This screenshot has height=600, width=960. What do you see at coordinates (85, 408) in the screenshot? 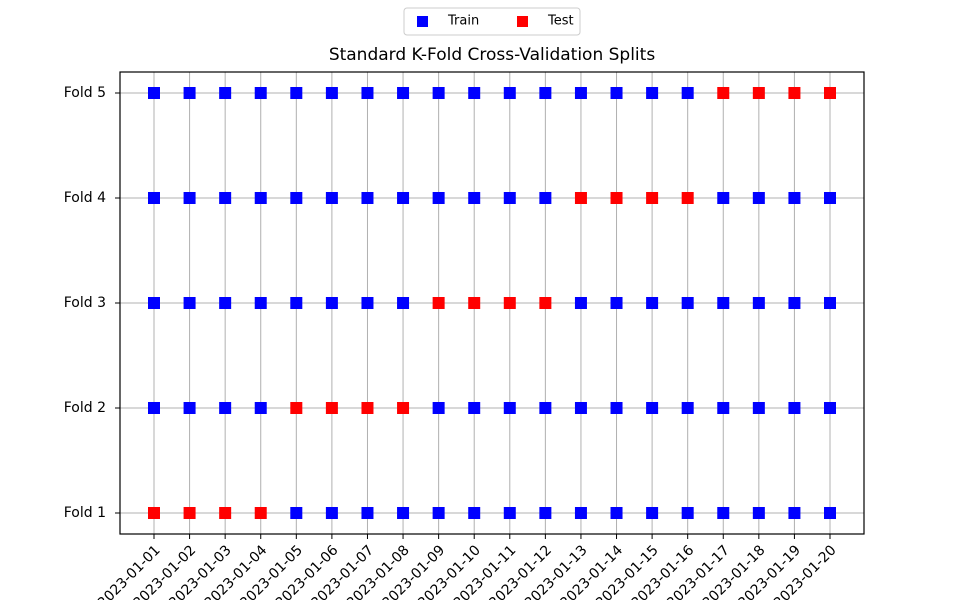
I see `y-tick-label: Fold 2` at bounding box center [85, 408].